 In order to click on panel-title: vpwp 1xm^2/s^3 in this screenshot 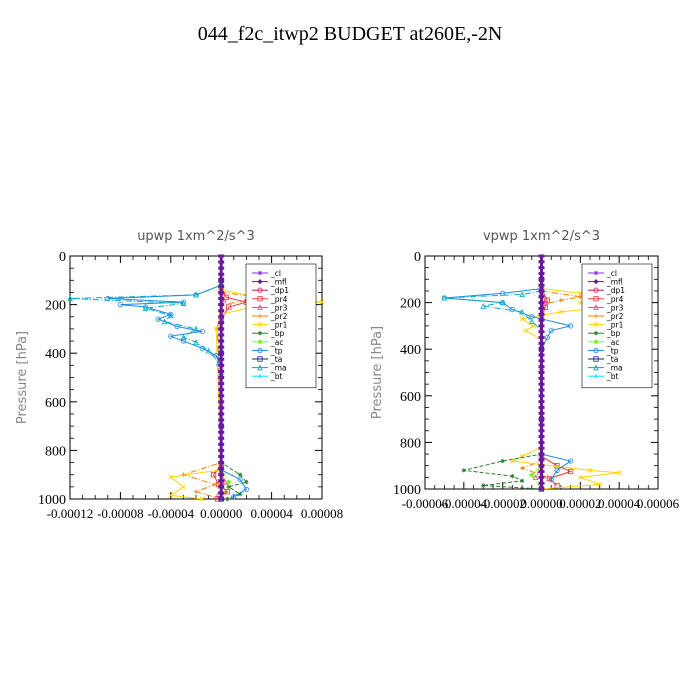, I will do `click(541, 236)`.